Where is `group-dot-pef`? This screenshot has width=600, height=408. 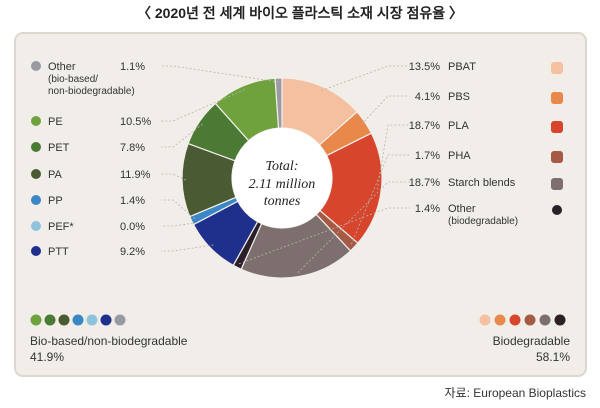
group-dot-pef is located at coordinates (92, 320).